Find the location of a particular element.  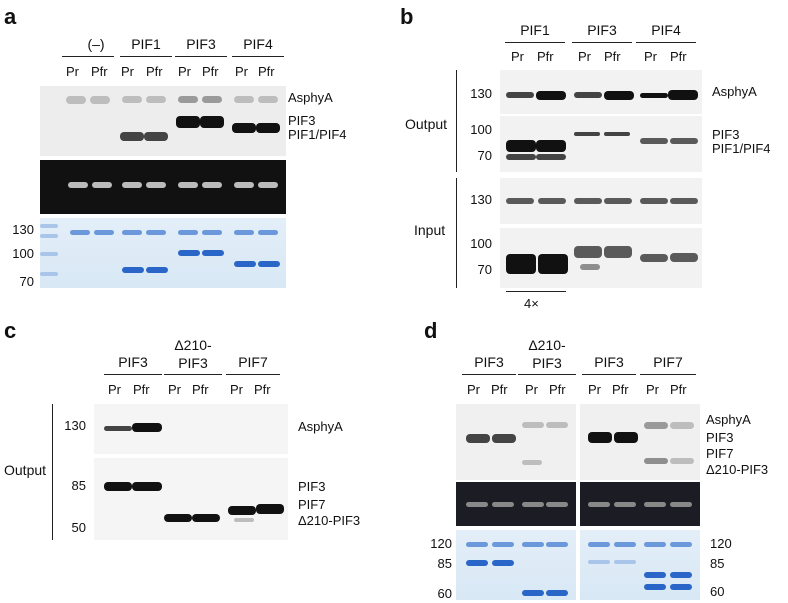

mw-marker: 50 is located at coordinates (78, 527).